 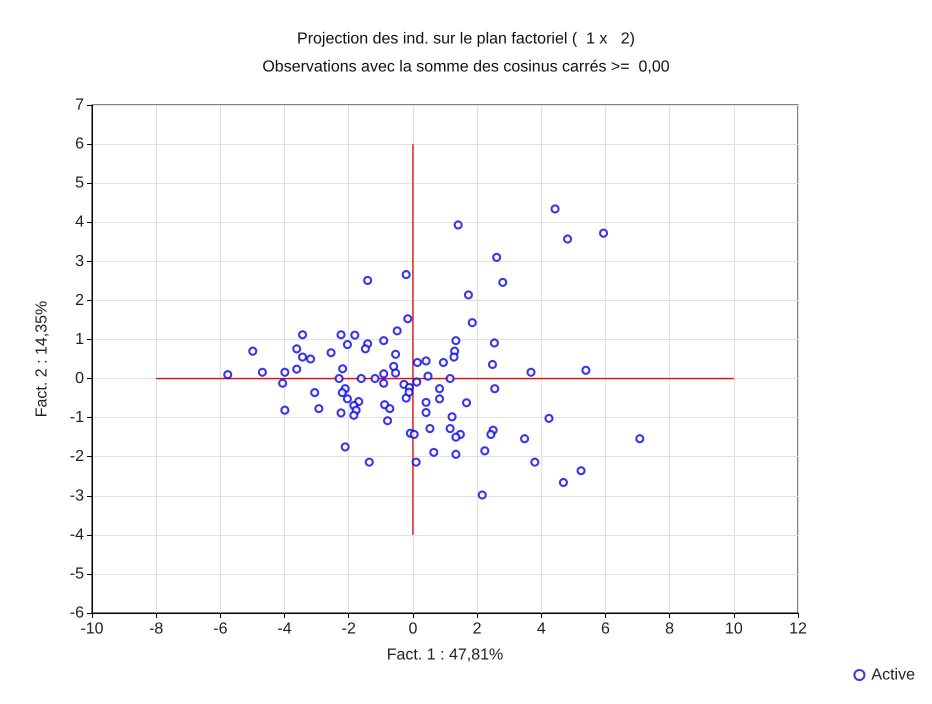 I want to click on y-tick-label: -3, so click(x=77, y=495).